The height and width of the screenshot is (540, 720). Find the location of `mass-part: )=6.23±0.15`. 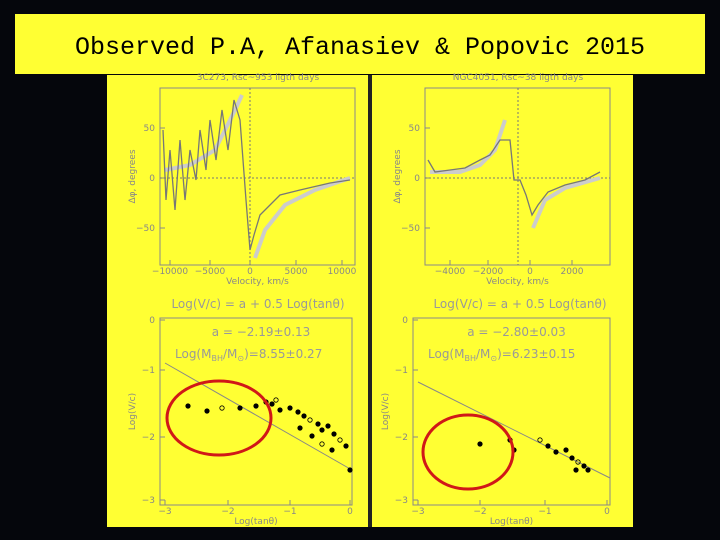

mass-part: )=6.23±0.15 is located at coordinates (536, 354).